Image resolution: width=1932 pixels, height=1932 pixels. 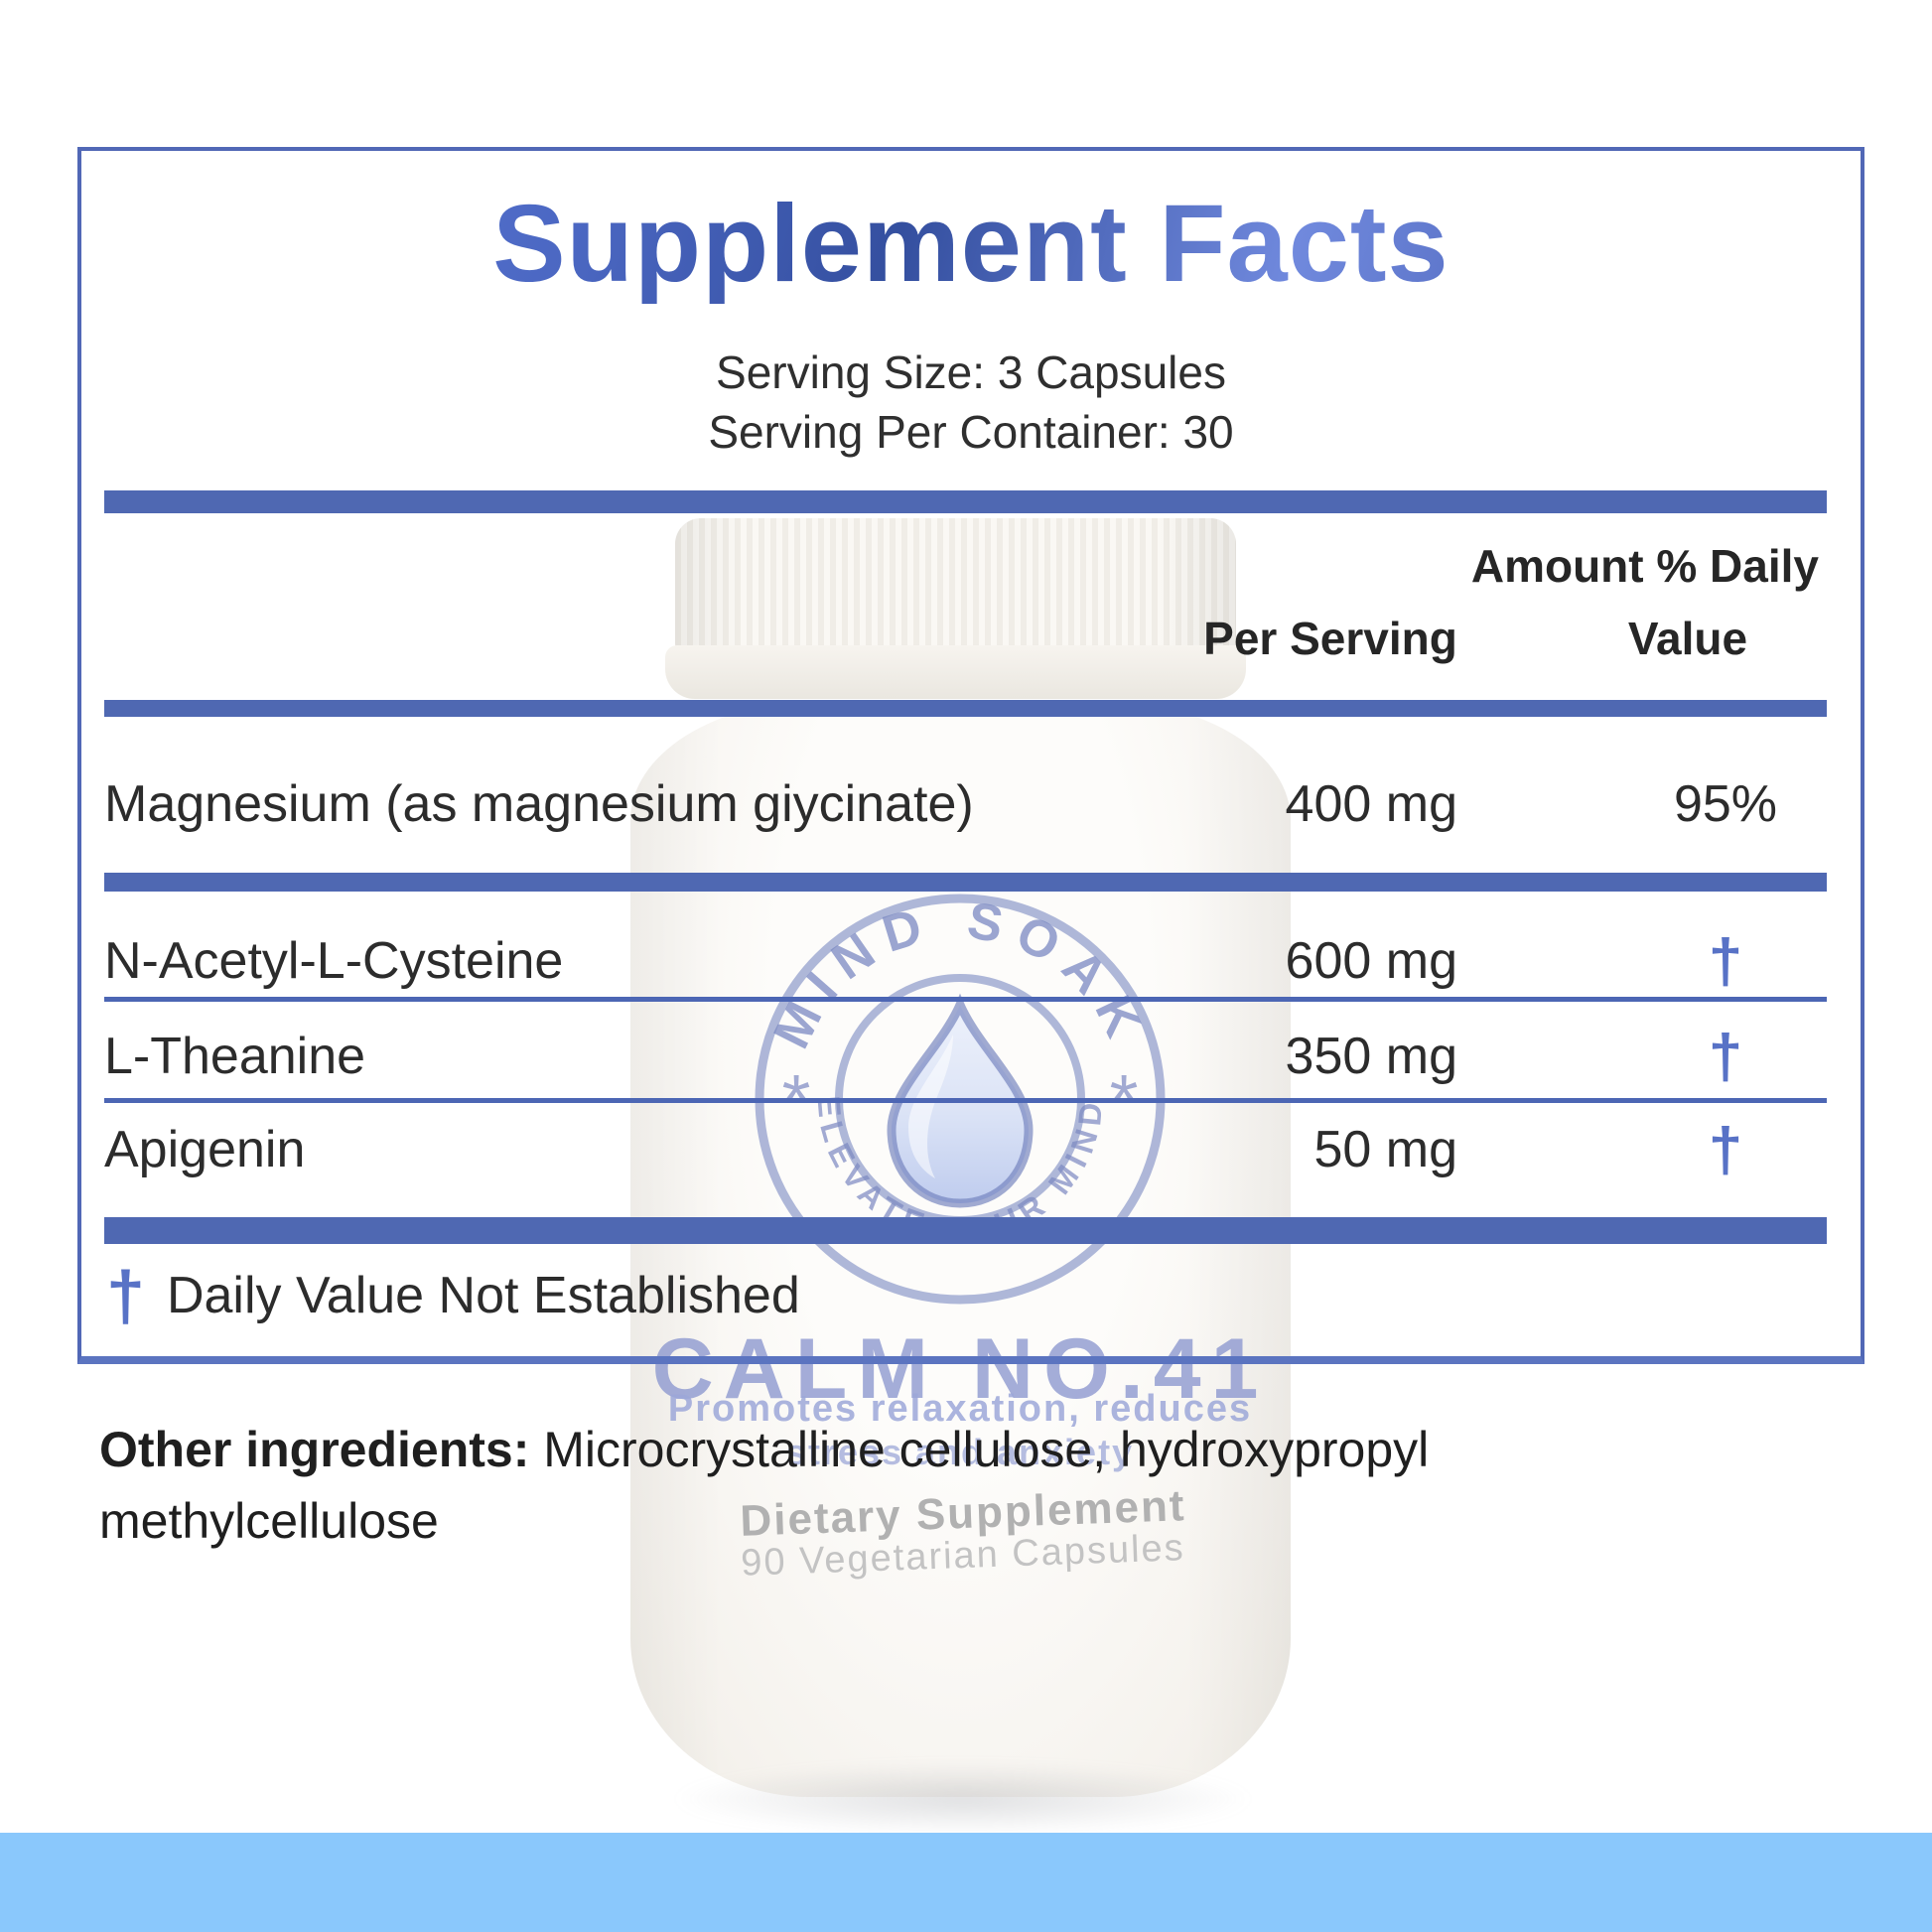 What do you see at coordinates (983, 1154) in the screenshot?
I see `table-row: Apigenin 50 mg †` at bounding box center [983, 1154].